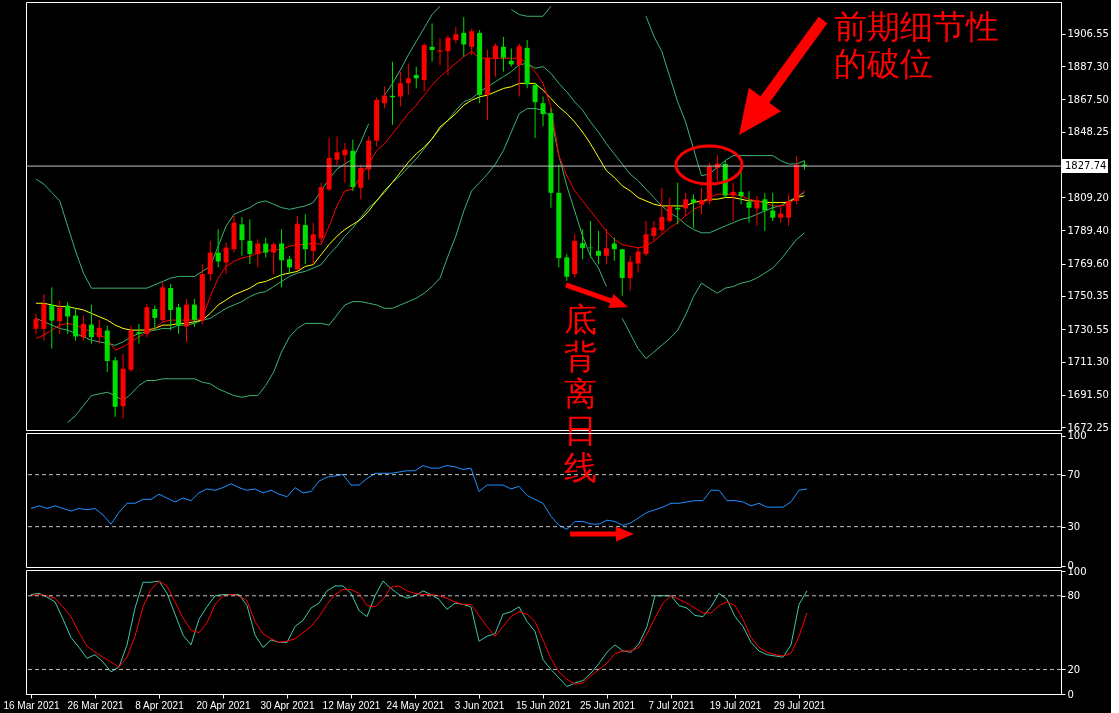 The image size is (1119, 713). I want to click on ref-line-label: 1827.74, so click(1086, 166).